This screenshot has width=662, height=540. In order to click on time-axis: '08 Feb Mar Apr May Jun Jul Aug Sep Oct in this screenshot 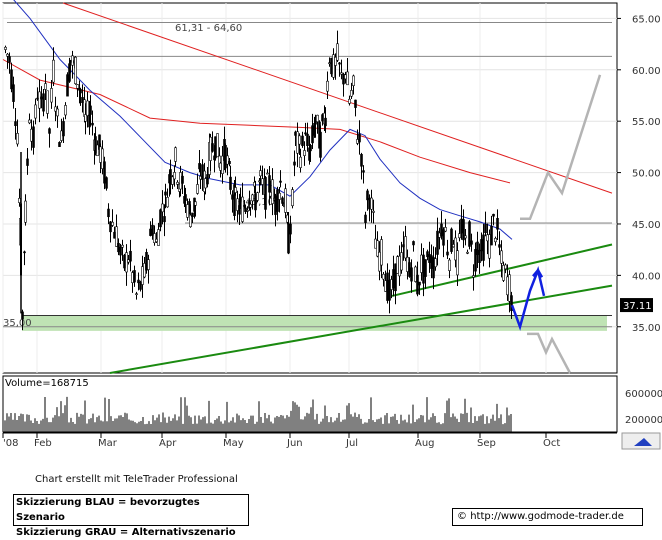, I will do `click(331, 441)`.